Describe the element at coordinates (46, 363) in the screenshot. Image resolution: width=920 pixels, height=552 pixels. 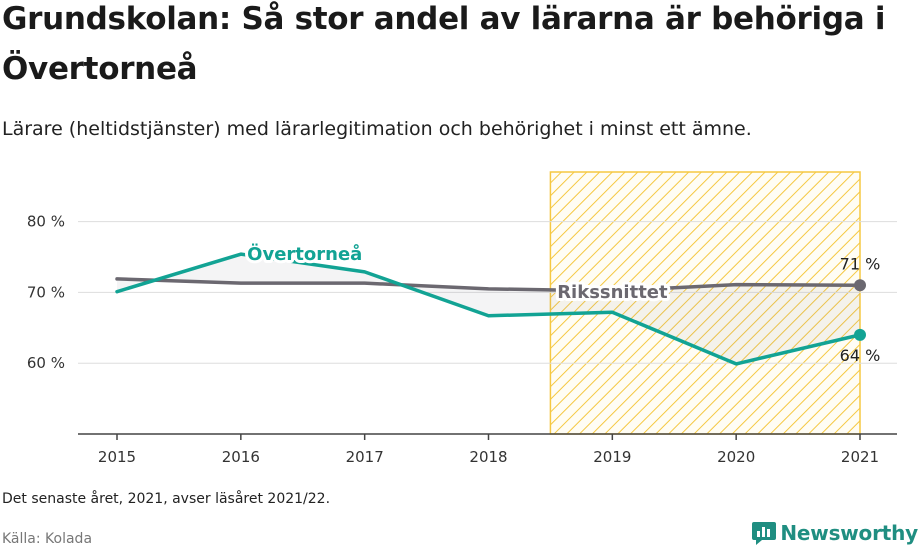
I see `y-tick-label: 60 %` at that location.